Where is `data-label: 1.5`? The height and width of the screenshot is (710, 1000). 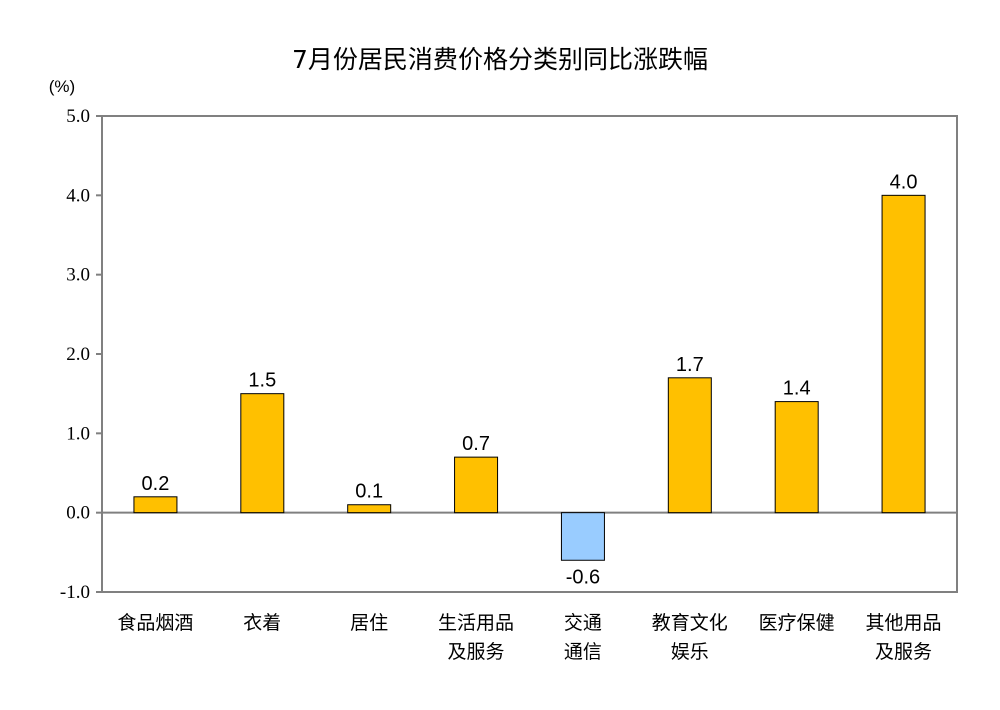
data-label: 1.5 is located at coordinates (262, 381).